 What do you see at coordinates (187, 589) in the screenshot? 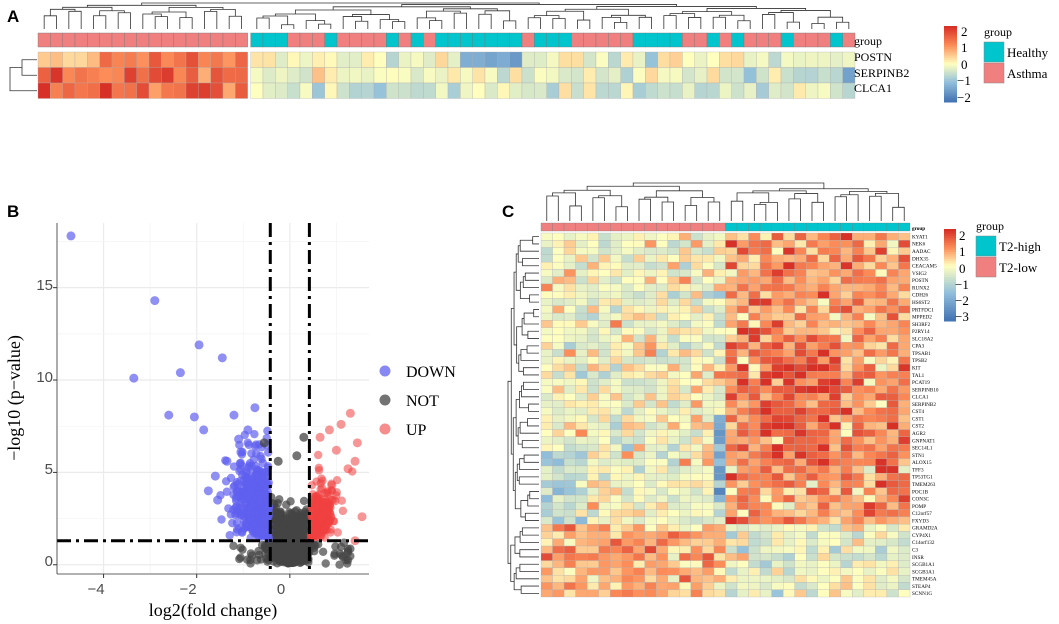
I see `panel-b-xtick-neg2: −2` at bounding box center [187, 589].